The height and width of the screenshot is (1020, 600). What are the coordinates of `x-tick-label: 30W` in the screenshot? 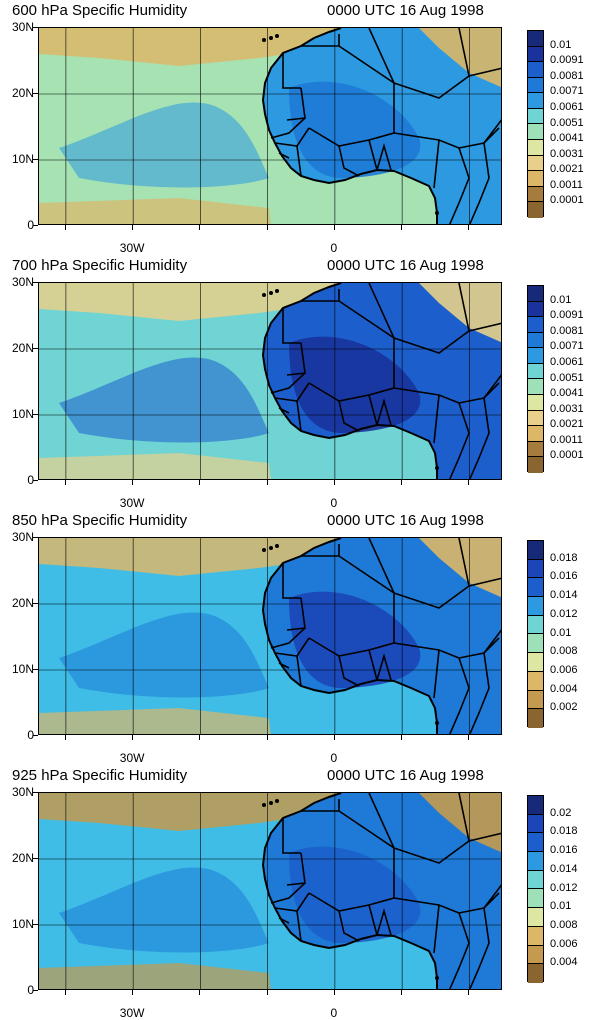 It's located at (132, 248).